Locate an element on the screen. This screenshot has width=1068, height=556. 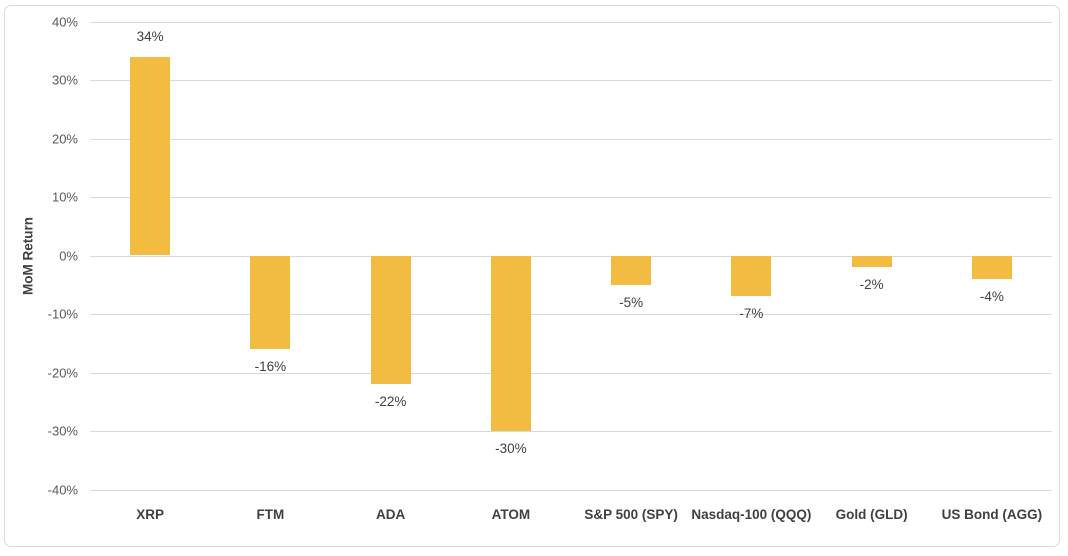
y-tick-label: -30% is located at coordinates (62, 431).